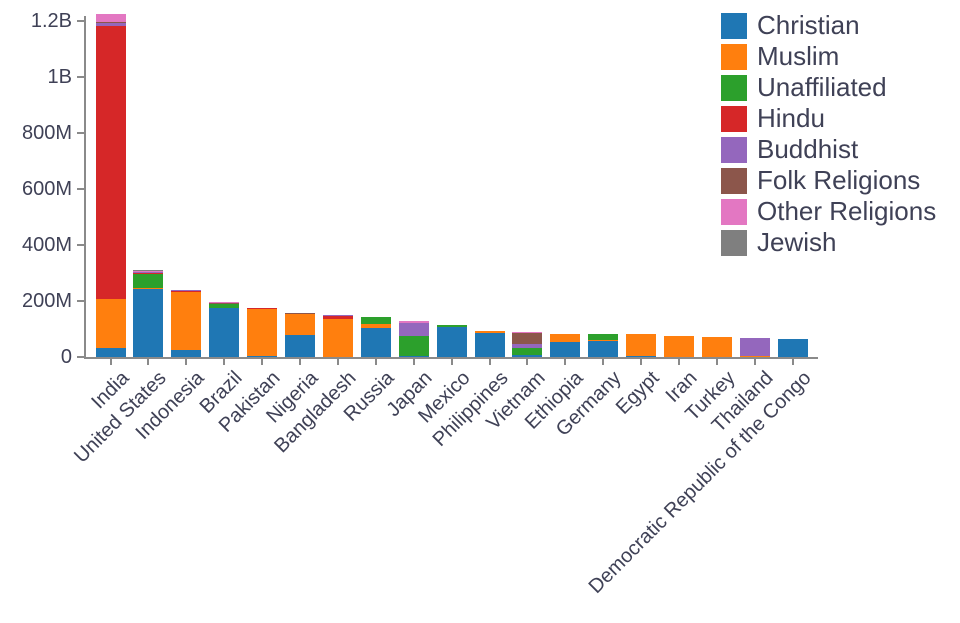 The height and width of the screenshot is (623, 960). Describe the element at coordinates (828, 118) in the screenshot. I see `legend-item-hindu: Hindu` at that location.